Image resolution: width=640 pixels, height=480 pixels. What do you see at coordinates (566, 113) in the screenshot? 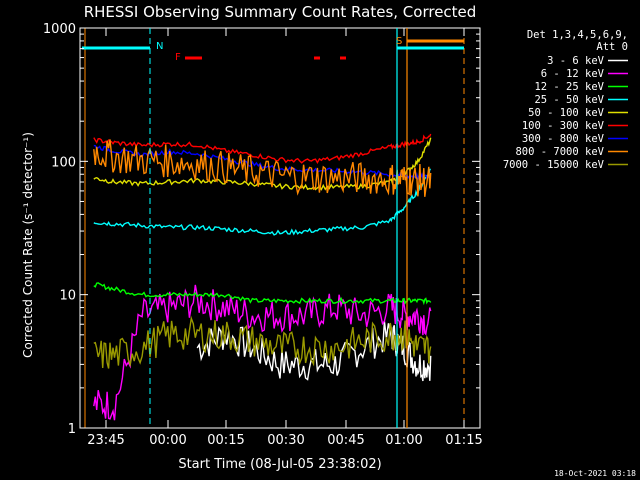
I see `legend-label: 50 - 100 keV` at bounding box center [566, 113].